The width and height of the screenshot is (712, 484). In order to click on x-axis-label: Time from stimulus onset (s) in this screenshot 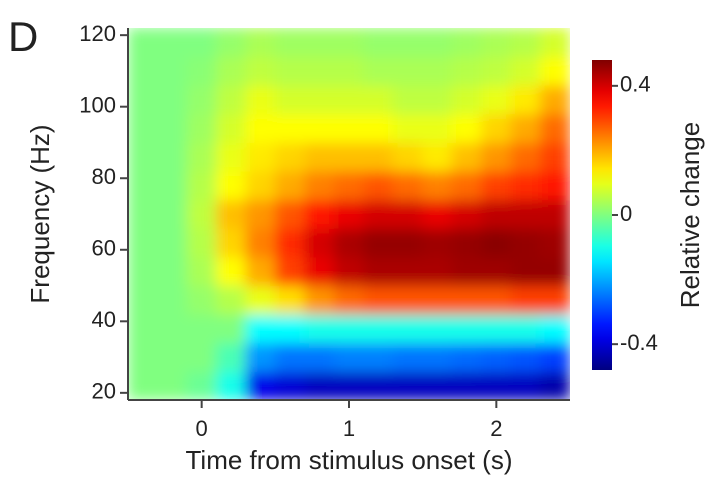, I will do `click(349, 460)`.